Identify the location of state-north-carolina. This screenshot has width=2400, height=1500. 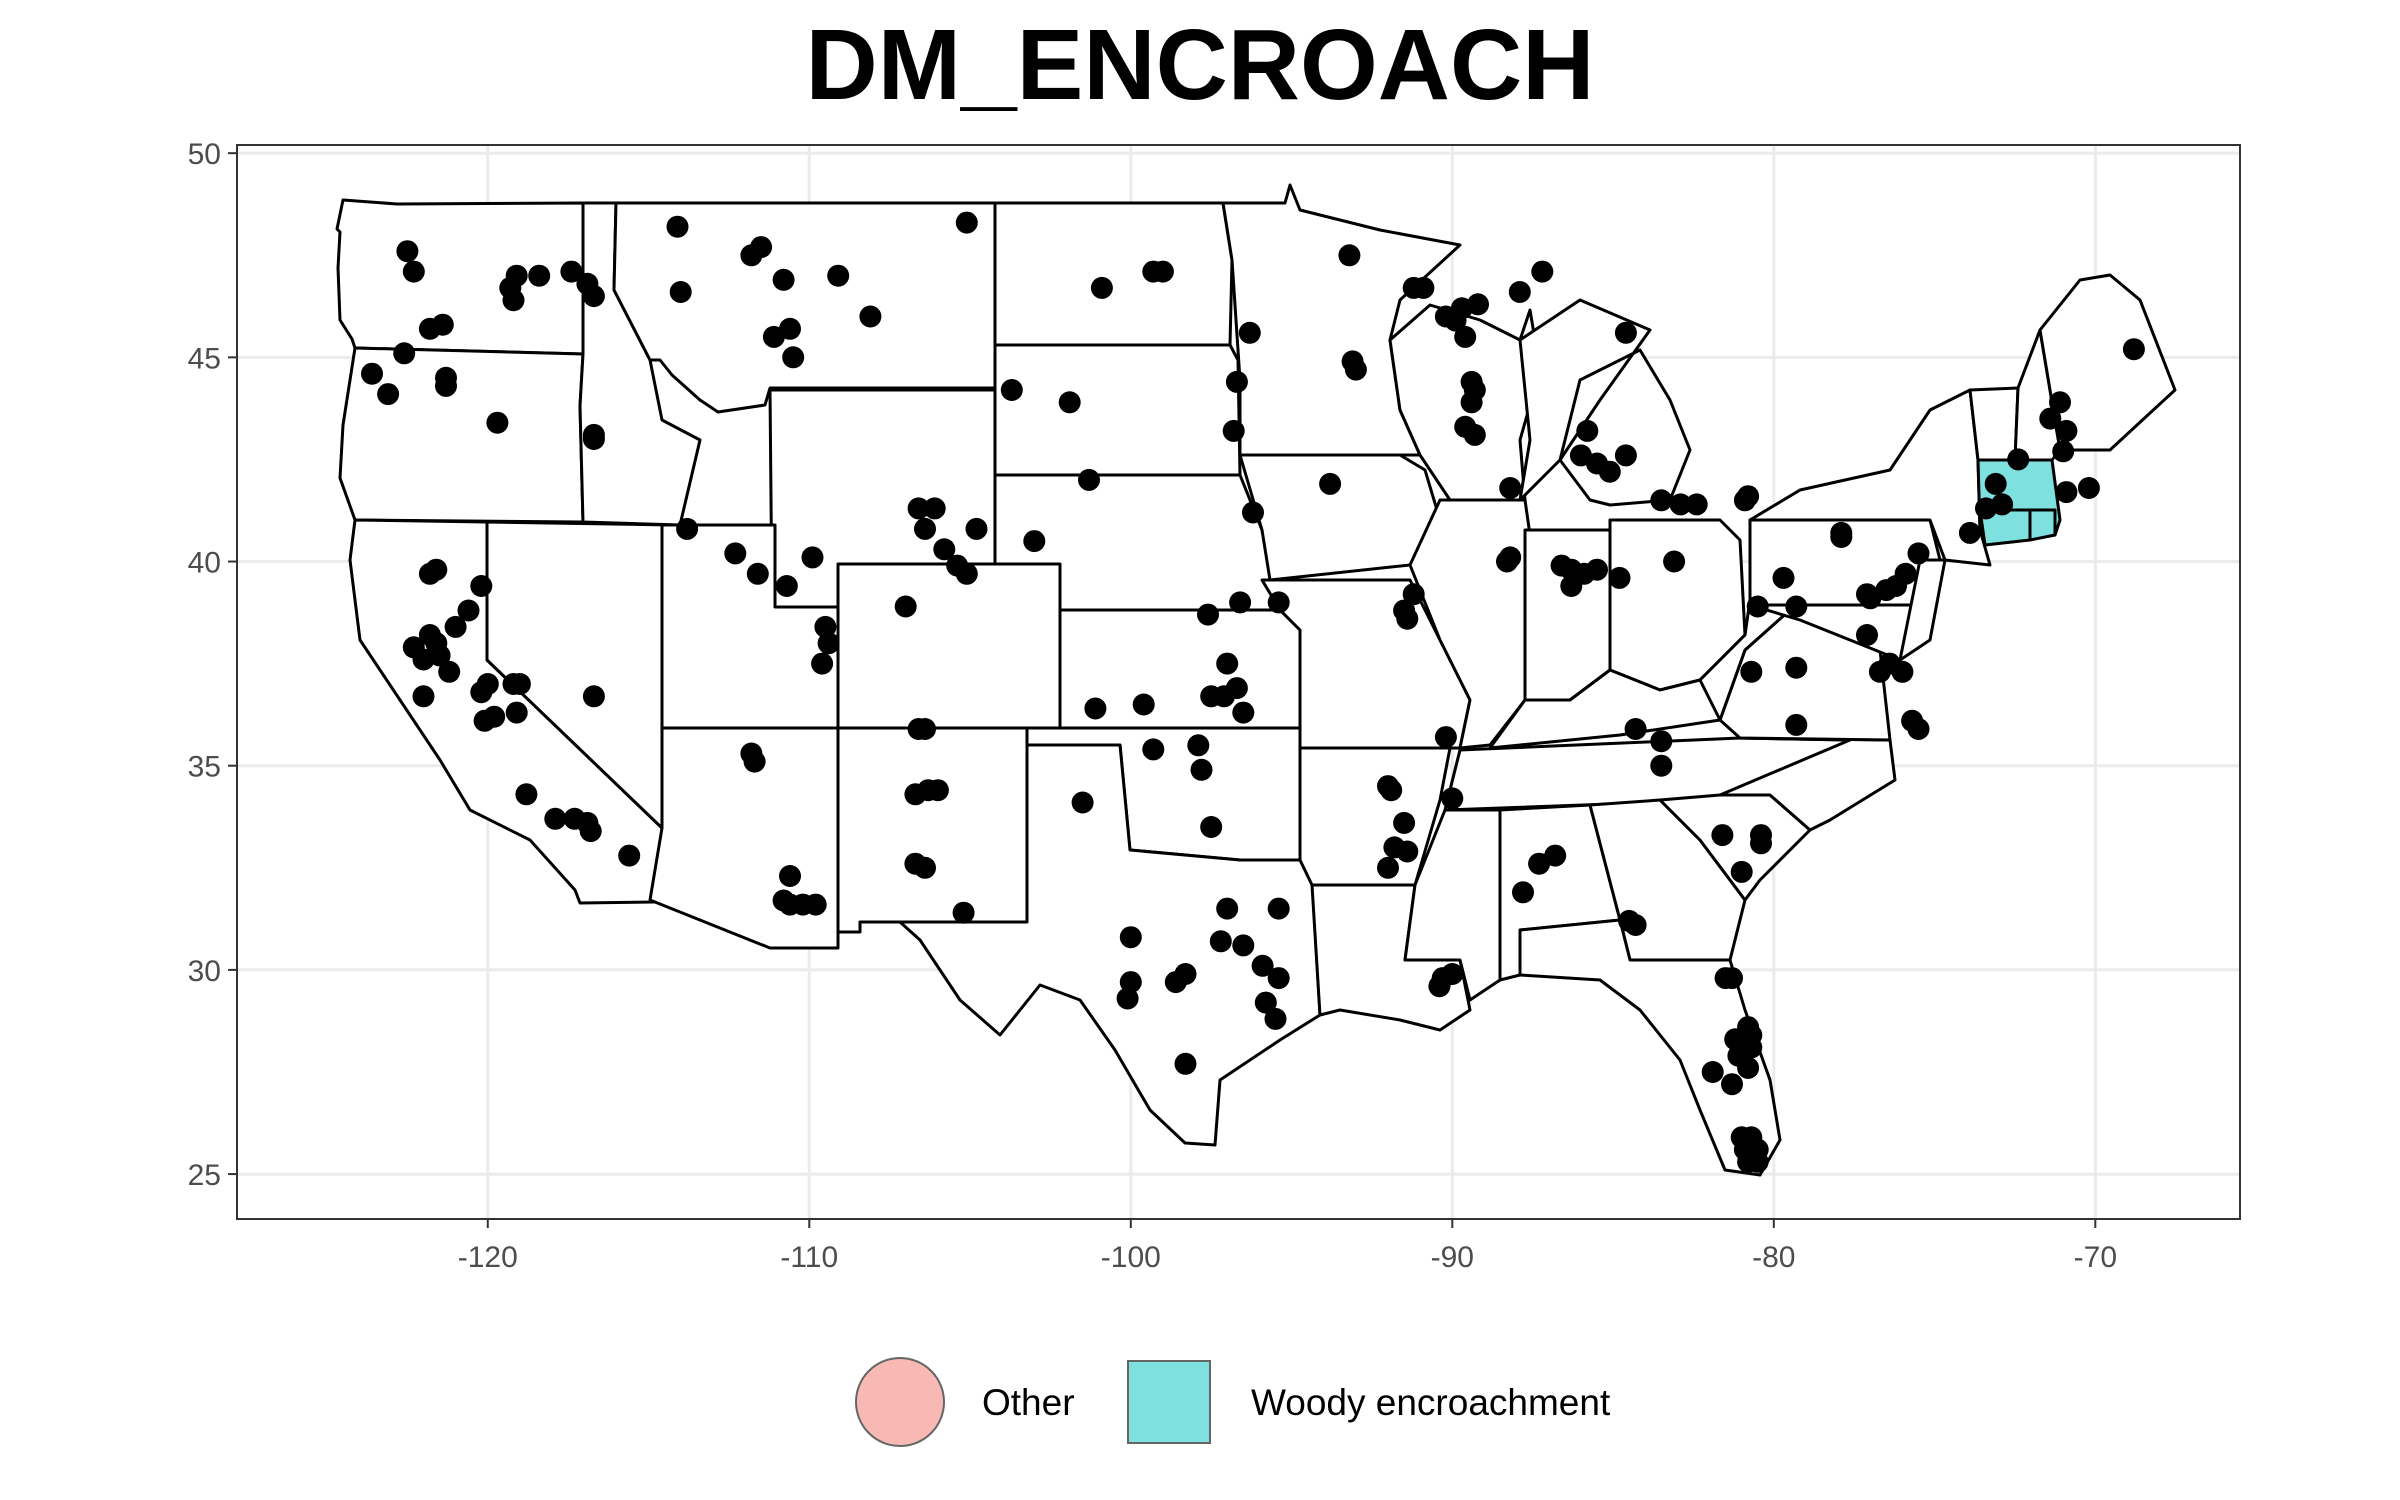
(1807, 784).